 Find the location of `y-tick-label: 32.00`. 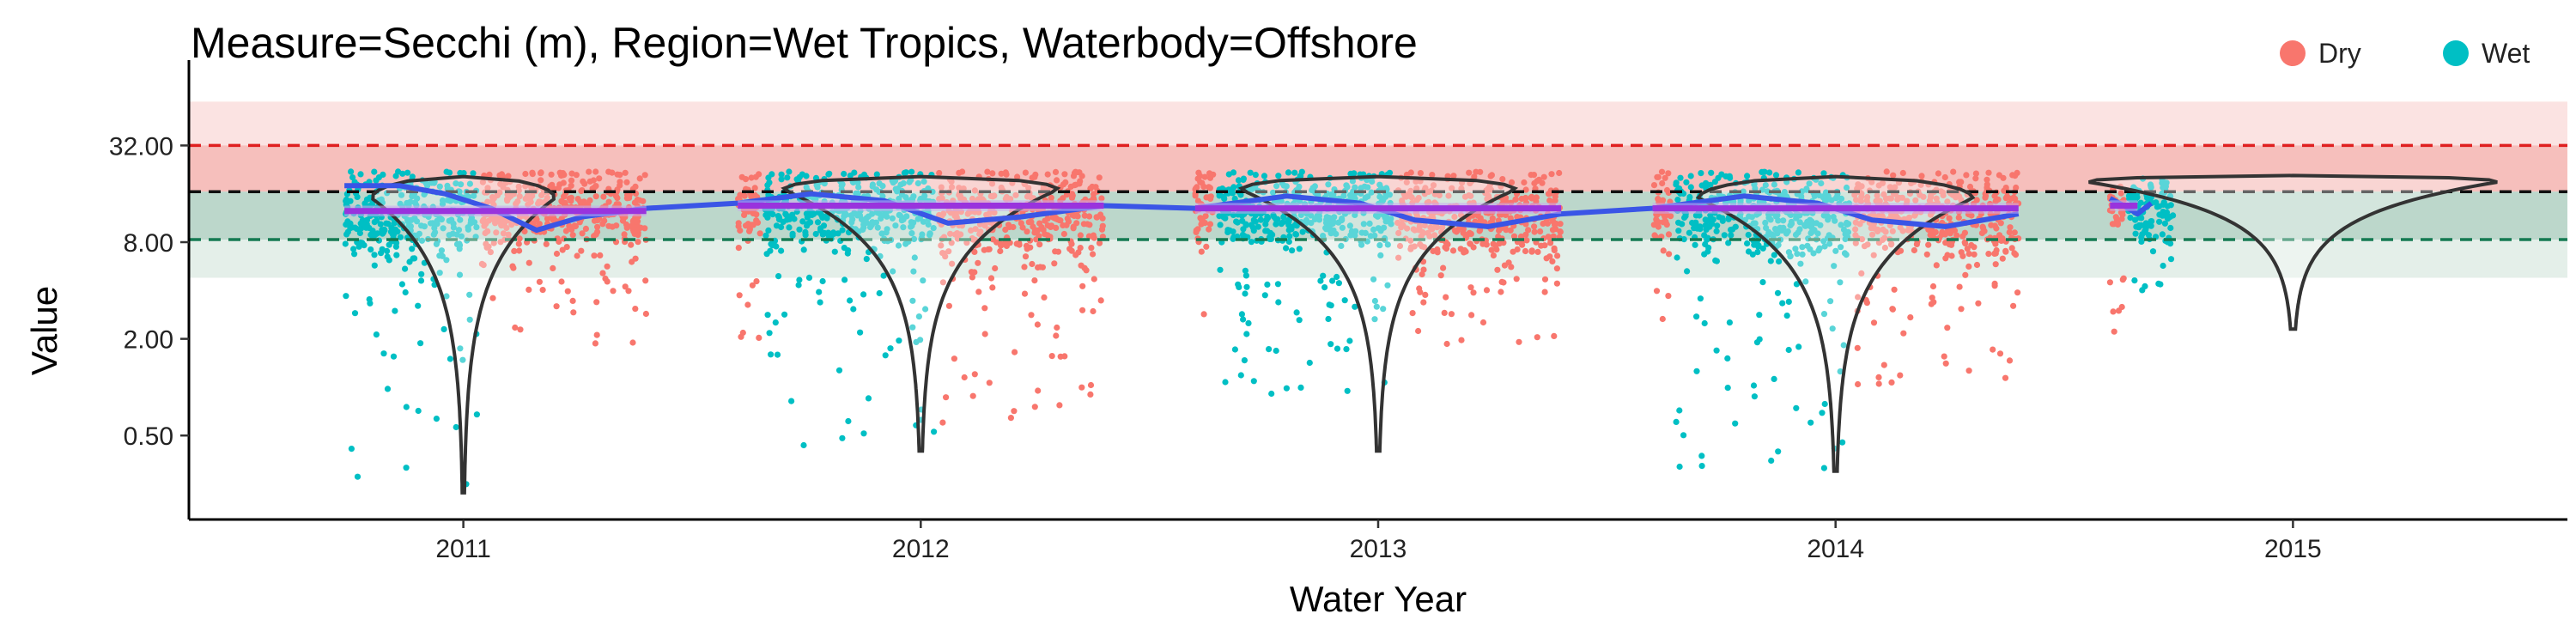

y-tick-label: 32.00 is located at coordinates (141, 146).